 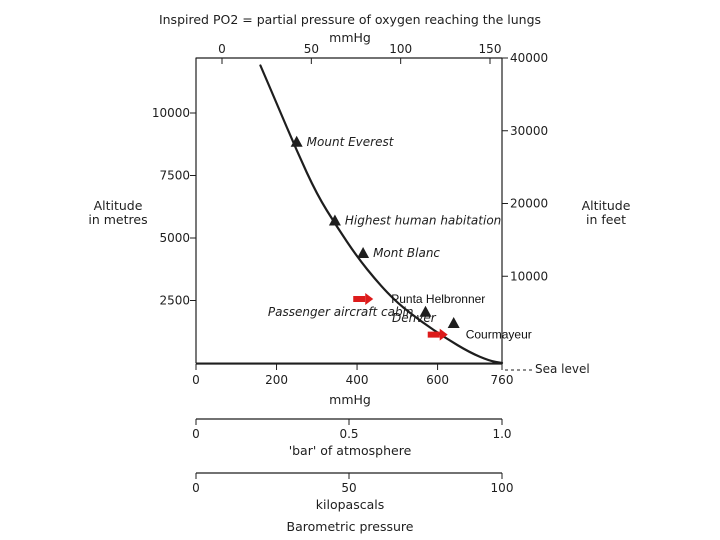 I want to click on left-tick-label: 2500, so click(x=174, y=301).